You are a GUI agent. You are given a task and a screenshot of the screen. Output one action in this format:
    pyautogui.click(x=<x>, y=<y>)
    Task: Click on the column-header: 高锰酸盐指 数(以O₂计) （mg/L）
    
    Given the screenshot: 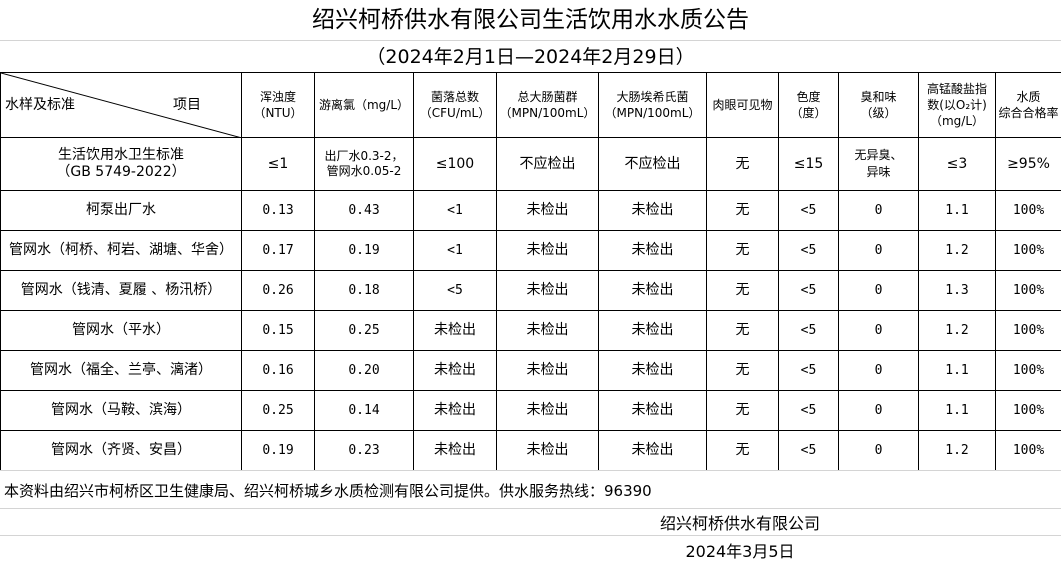 What is the action you would take?
    pyautogui.click(x=957, y=105)
    